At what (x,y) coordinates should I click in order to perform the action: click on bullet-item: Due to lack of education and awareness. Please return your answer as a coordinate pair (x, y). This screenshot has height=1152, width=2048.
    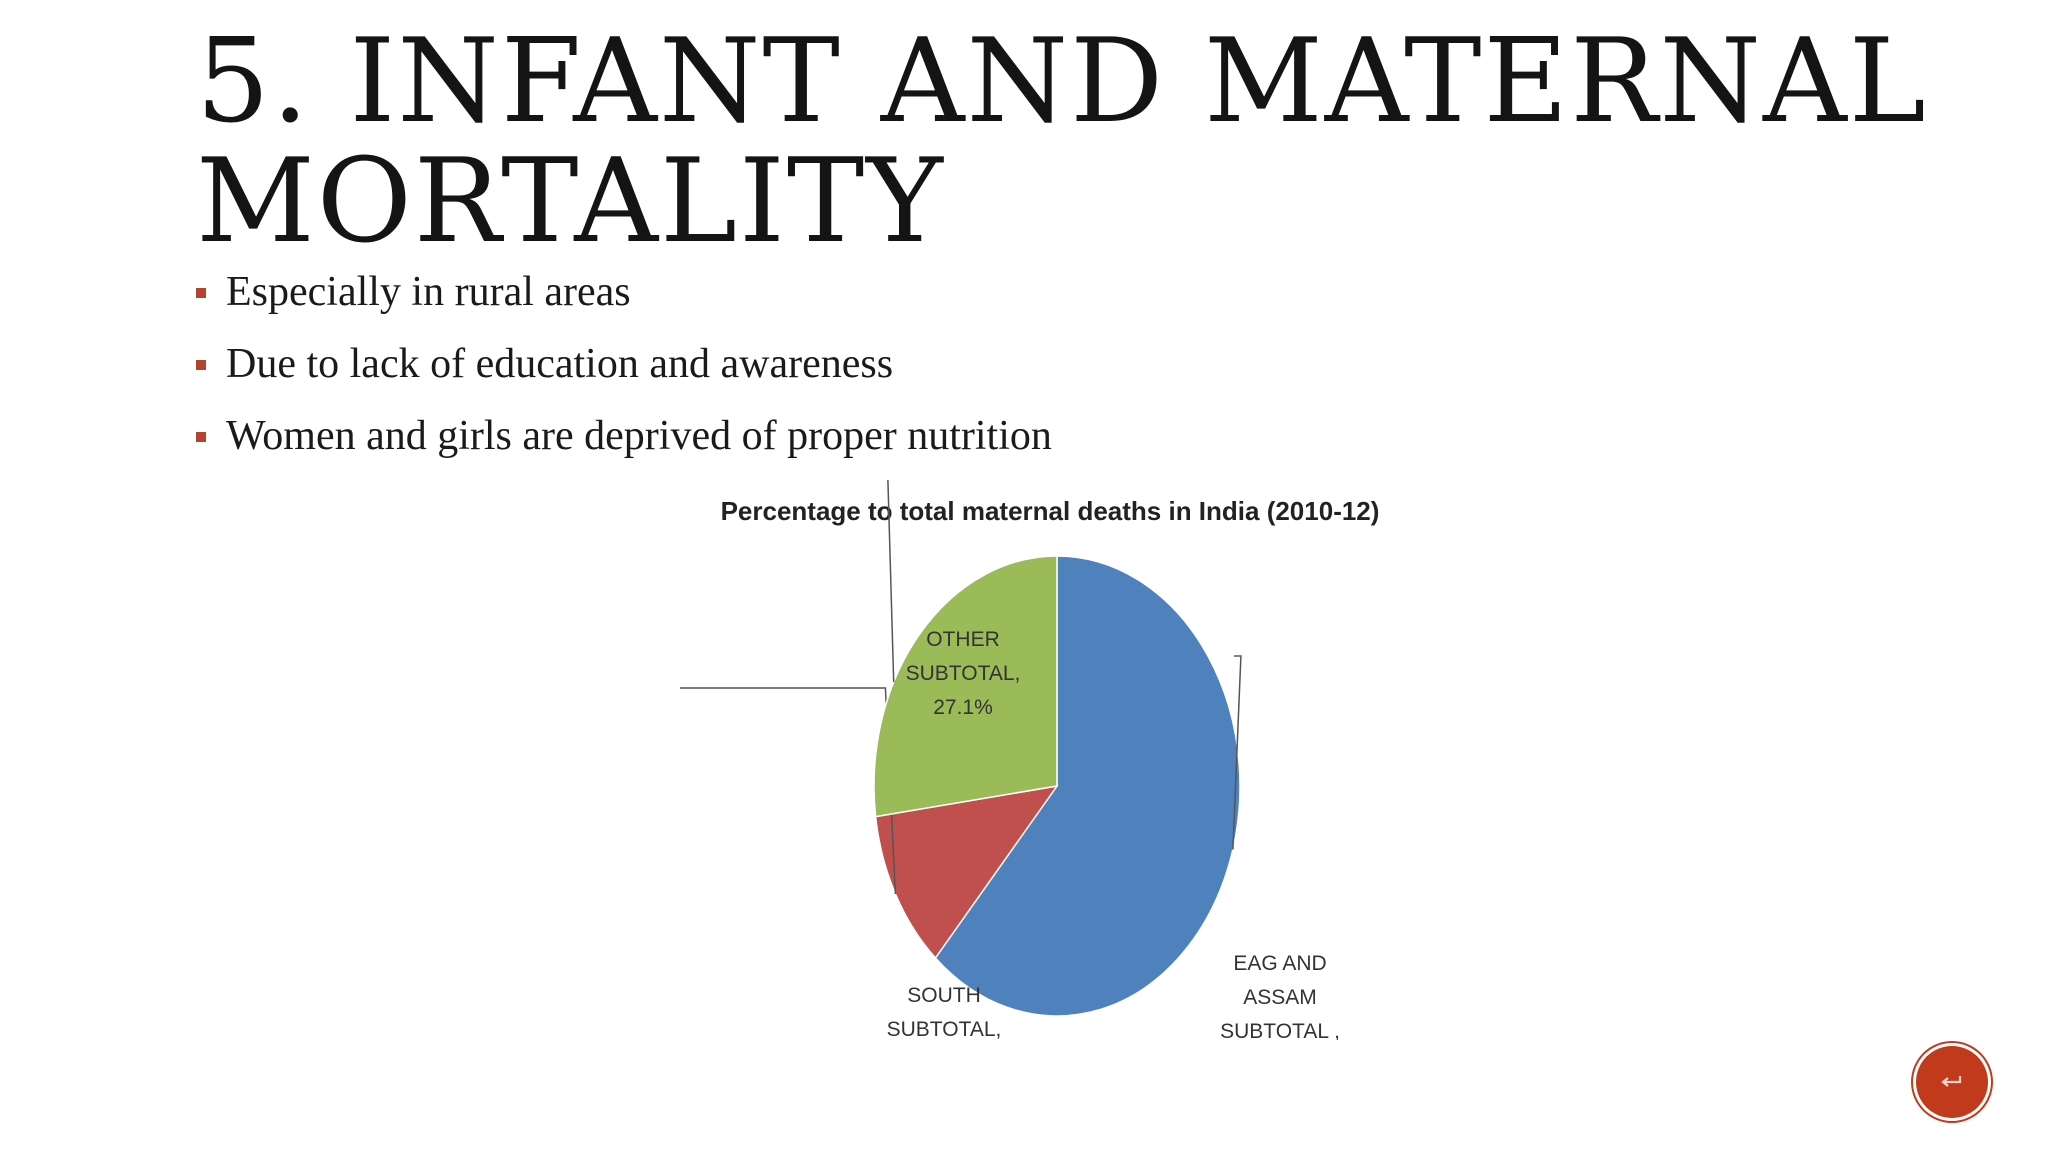
    Looking at the image, I should click on (624, 370).